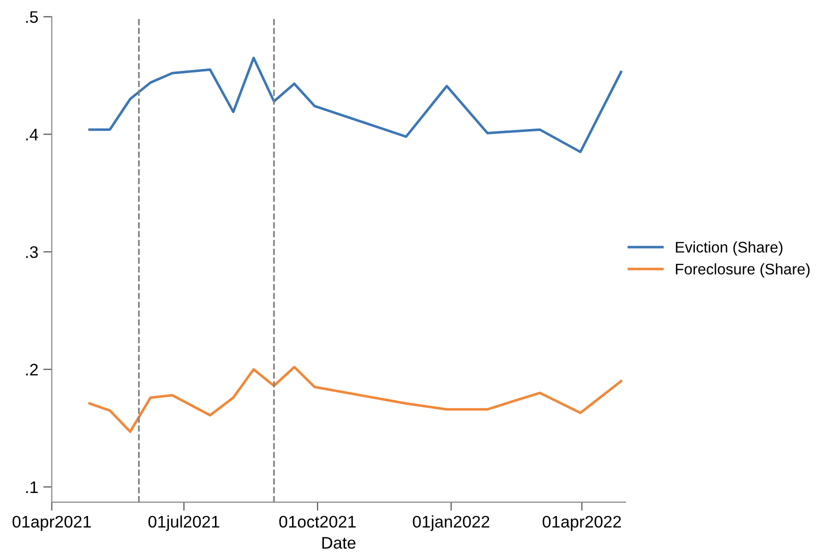  I want to click on legend-label: Eviction (Share), so click(729, 248).